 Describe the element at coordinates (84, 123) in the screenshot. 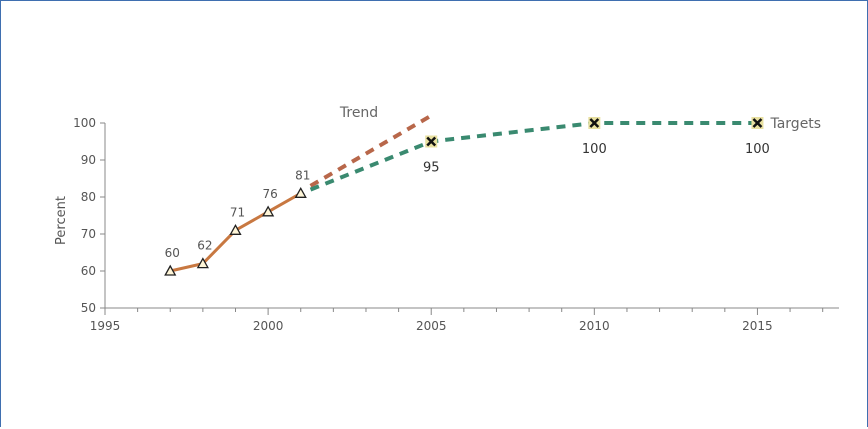

I see `y-tick-label: 100` at that location.